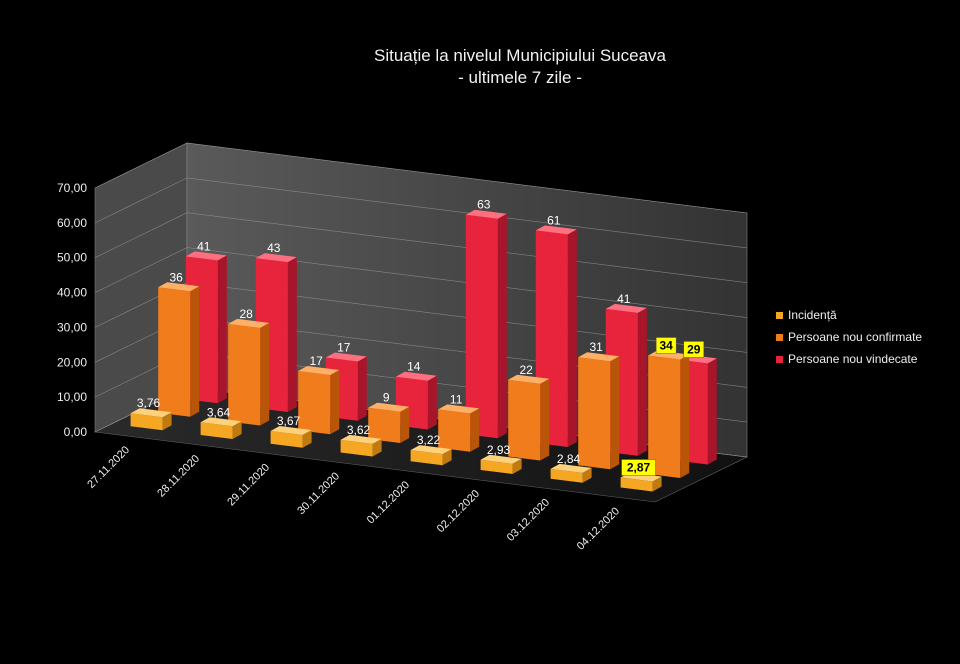 The height and width of the screenshot is (664, 960). What do you see at coordinates (179, 287) in the screenshot?
I see `bar-s1-27.11.2020-top` at bounding box center [179, 287].